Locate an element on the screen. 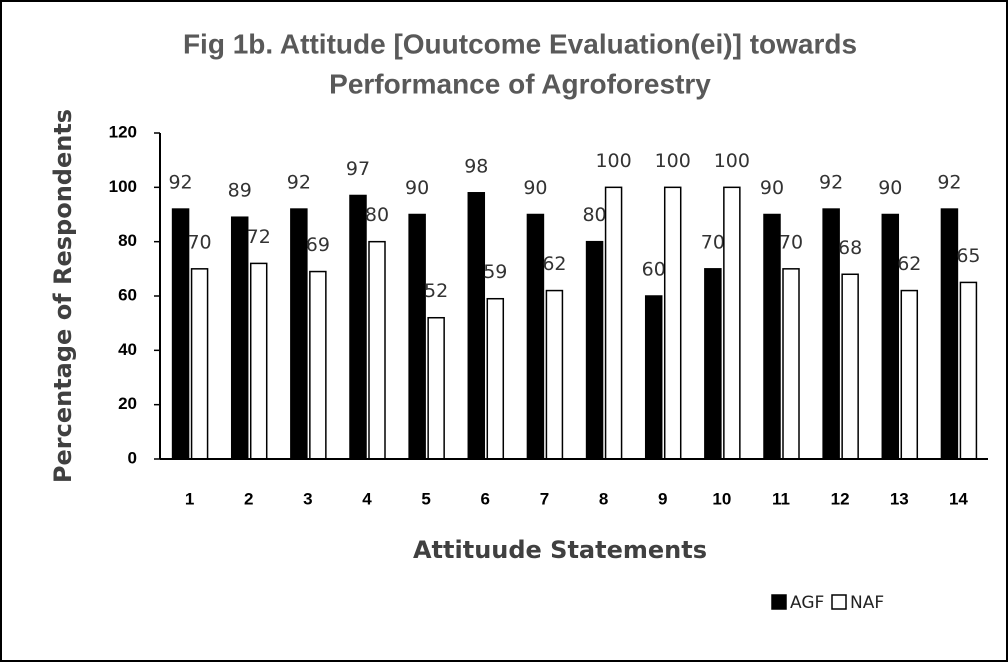 This screenshot has width=1008, height=662. data-label: 97 is located at coordinates (358, 169).